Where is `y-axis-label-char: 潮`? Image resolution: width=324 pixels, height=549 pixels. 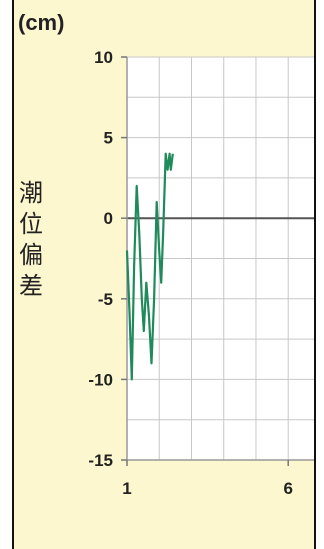 y-axis-label-char: 潮 is located at coordinates (31, 193).